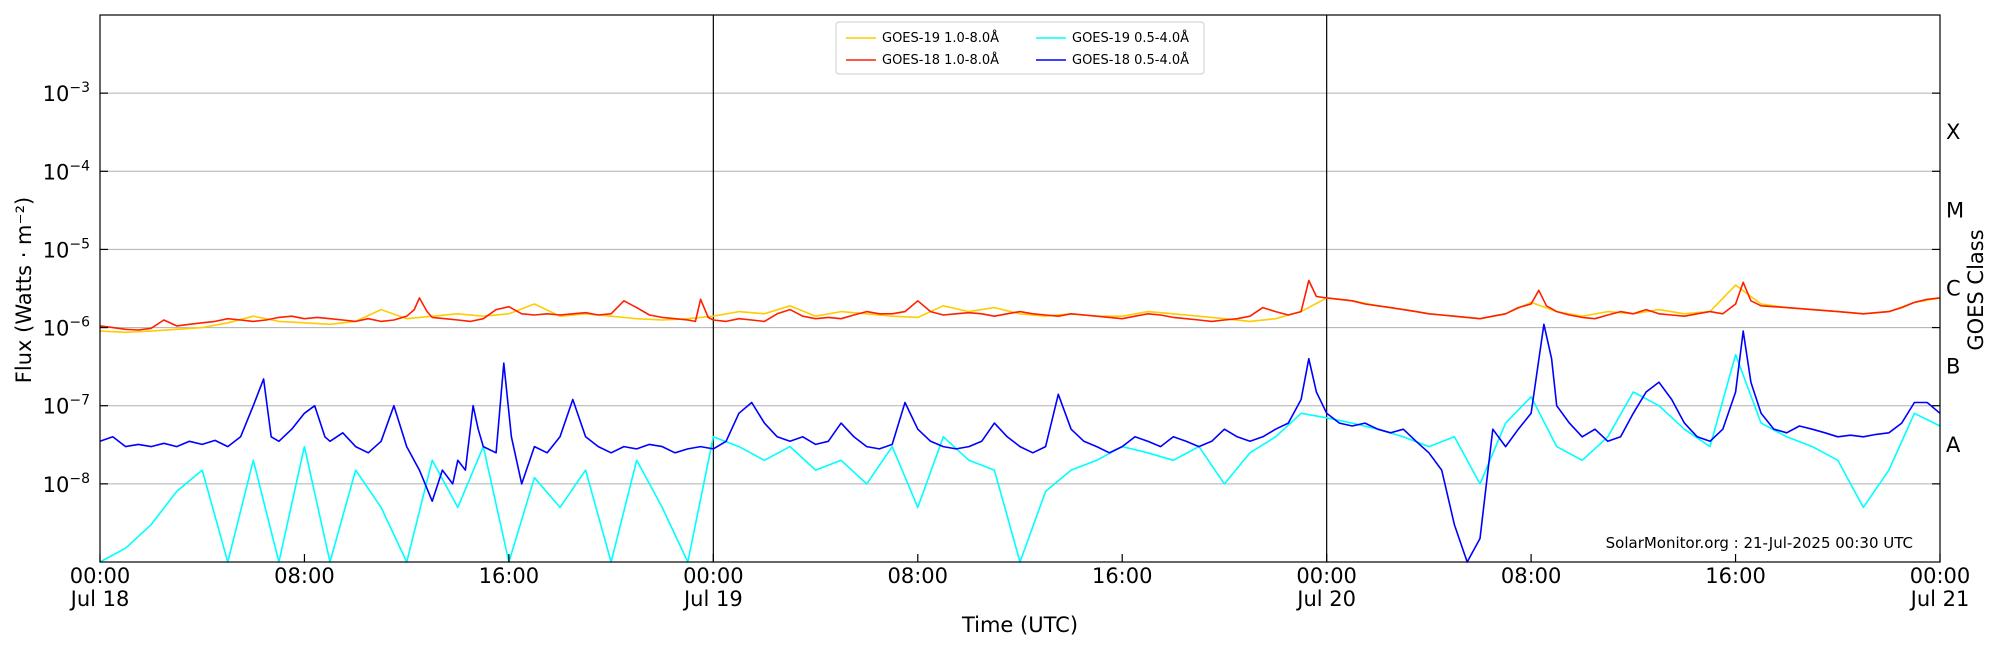 The image size is (2000, 650). What do you see at coordinates (1130, 60) in the screenshot?
I see `legend-label-goes18-short: GOES-18 0.5-4.0Å` at bounding box center [1130, 60].